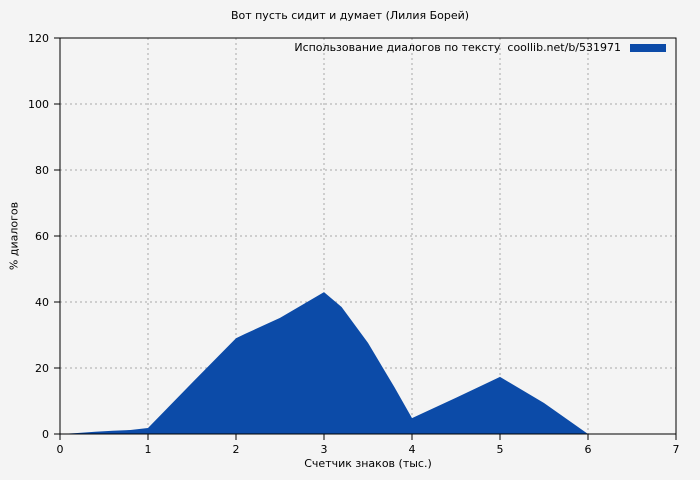 The height and width of the screenshot is (480, 700). Describe the element at coordinates (42, 236) in the screenshot. I see `y-tick-label: 60` at that location.